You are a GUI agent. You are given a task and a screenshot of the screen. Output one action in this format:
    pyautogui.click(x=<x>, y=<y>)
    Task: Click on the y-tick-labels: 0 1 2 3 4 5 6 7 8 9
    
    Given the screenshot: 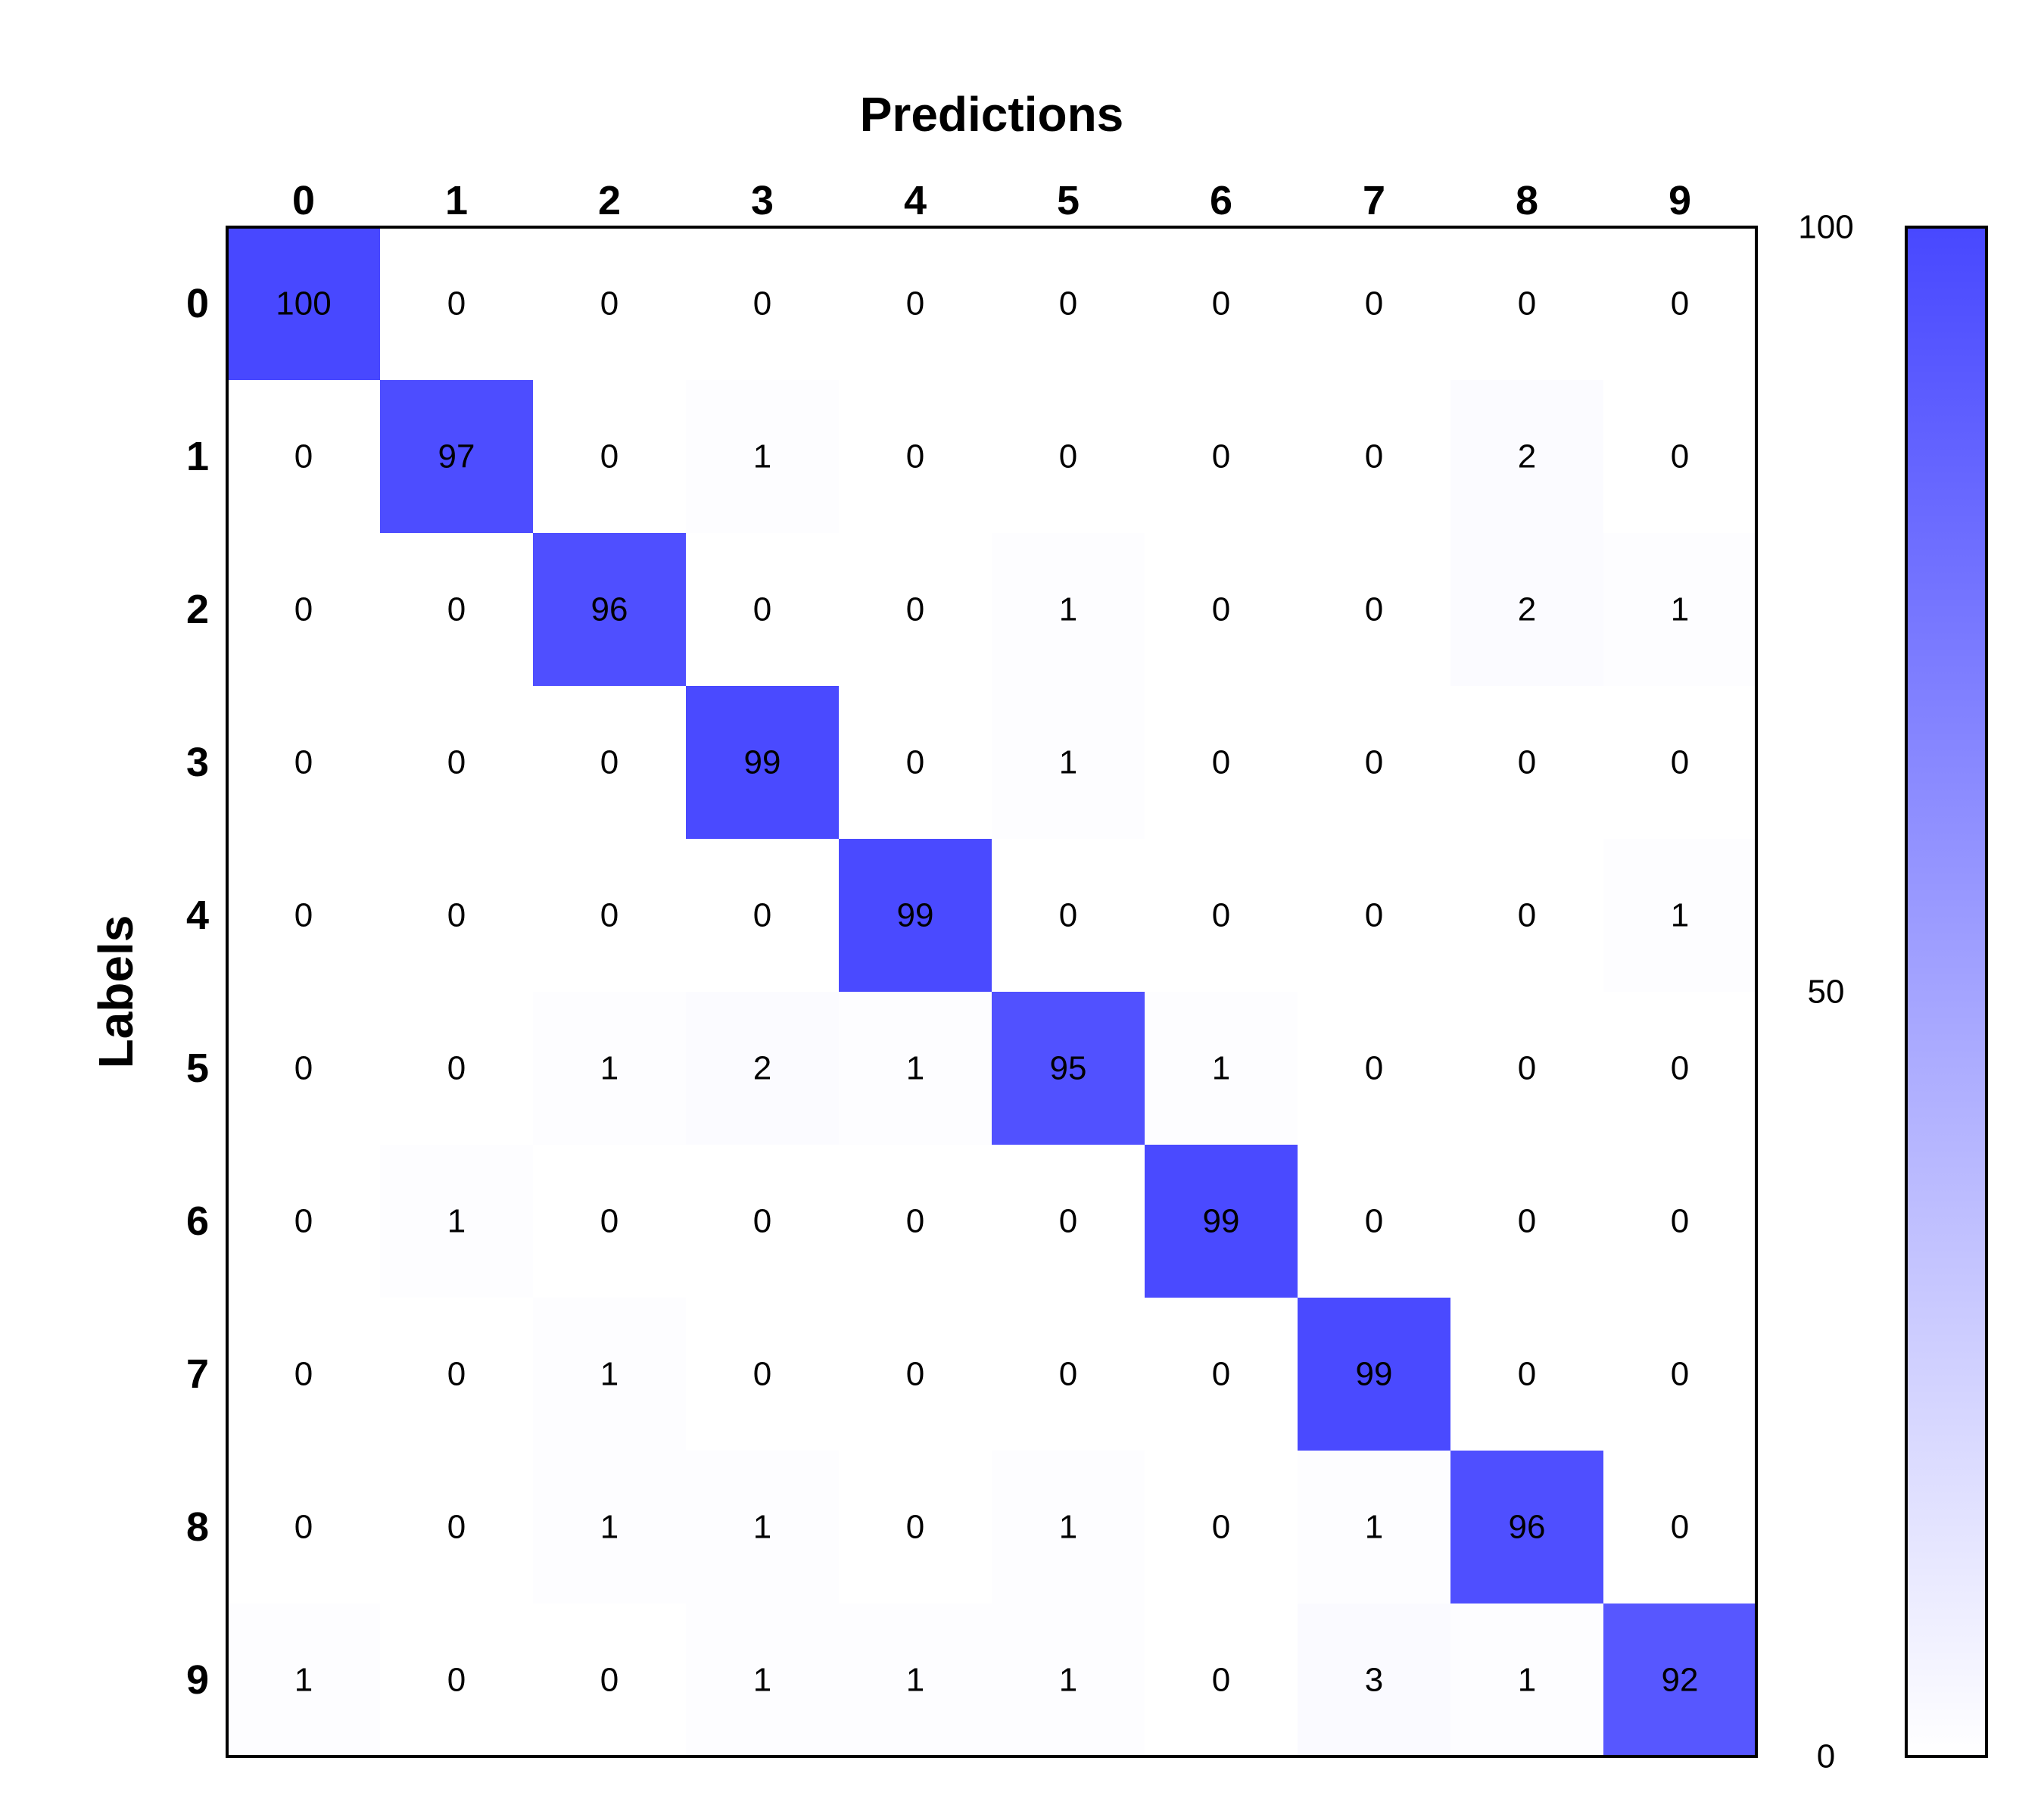 What is the action you would take?
    pyautogui.click(x=198, y=992)
    